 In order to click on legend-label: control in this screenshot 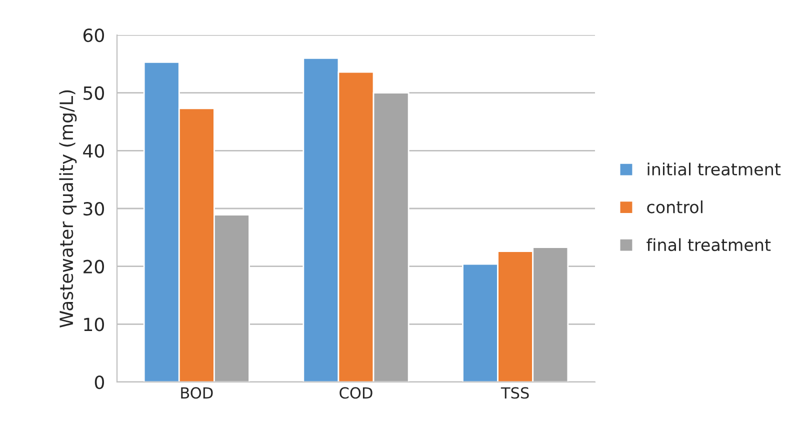, I will do `click(674, 207)`.